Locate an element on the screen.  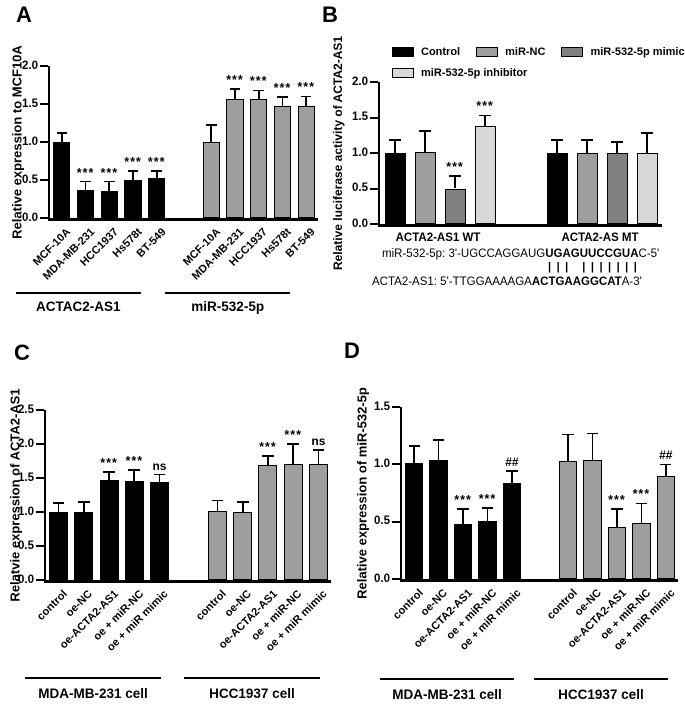
sequence-segment: miR-532-5p: 3'-UGCCAGGAUG is located at coordinates (464, 254).